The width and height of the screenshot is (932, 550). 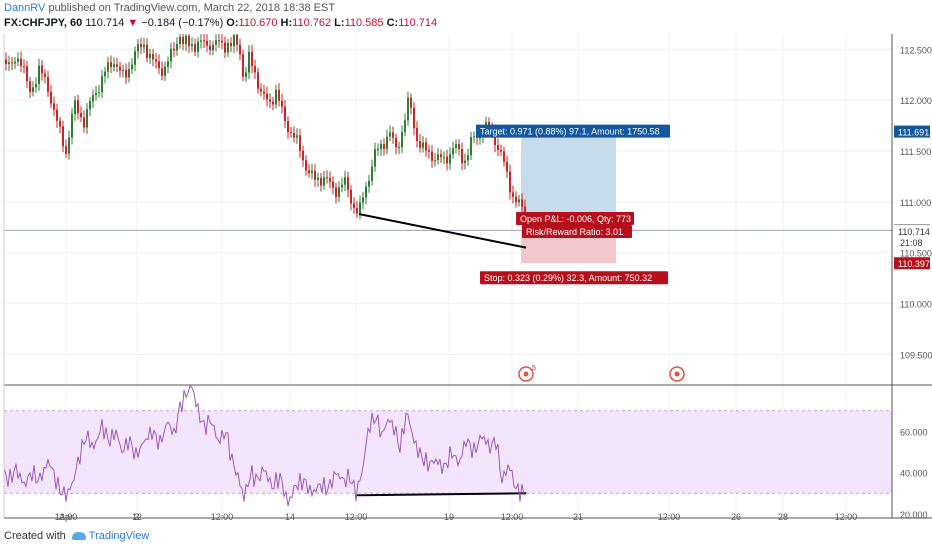 What do you see at coordinates (534, 368) in the screenshot?
I see `event-count: 5` at bounding box center [534, 368].